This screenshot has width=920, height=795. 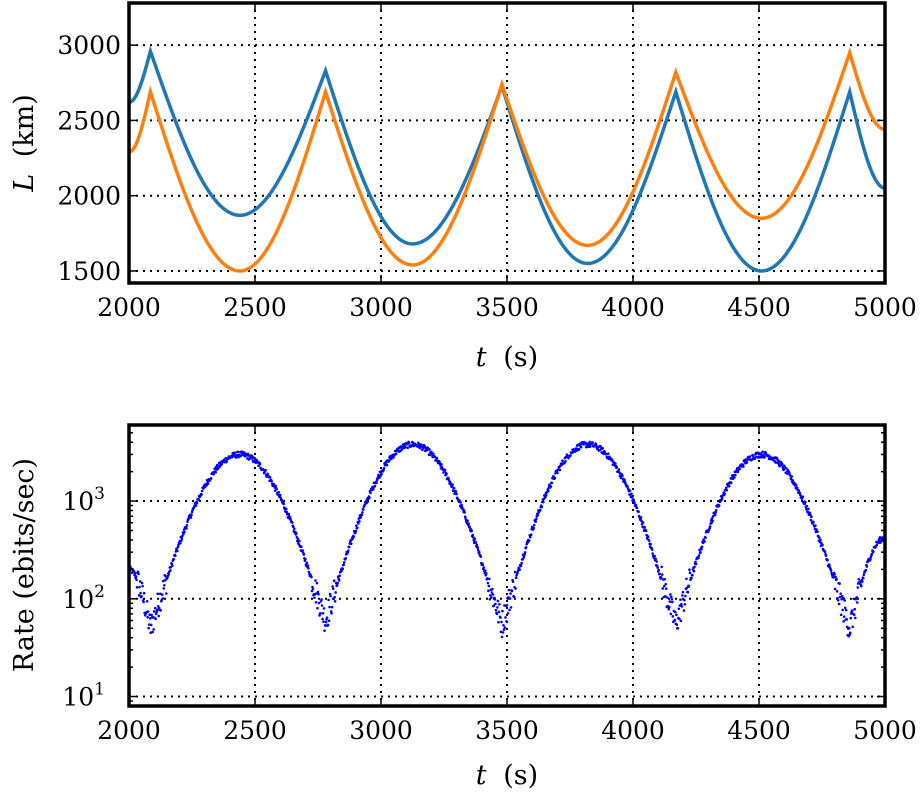 What do you see at coordinates (83, 598) in the screenshot?
I see `bottom-y-tick-label: 10²` at bounding box center [83, 598].